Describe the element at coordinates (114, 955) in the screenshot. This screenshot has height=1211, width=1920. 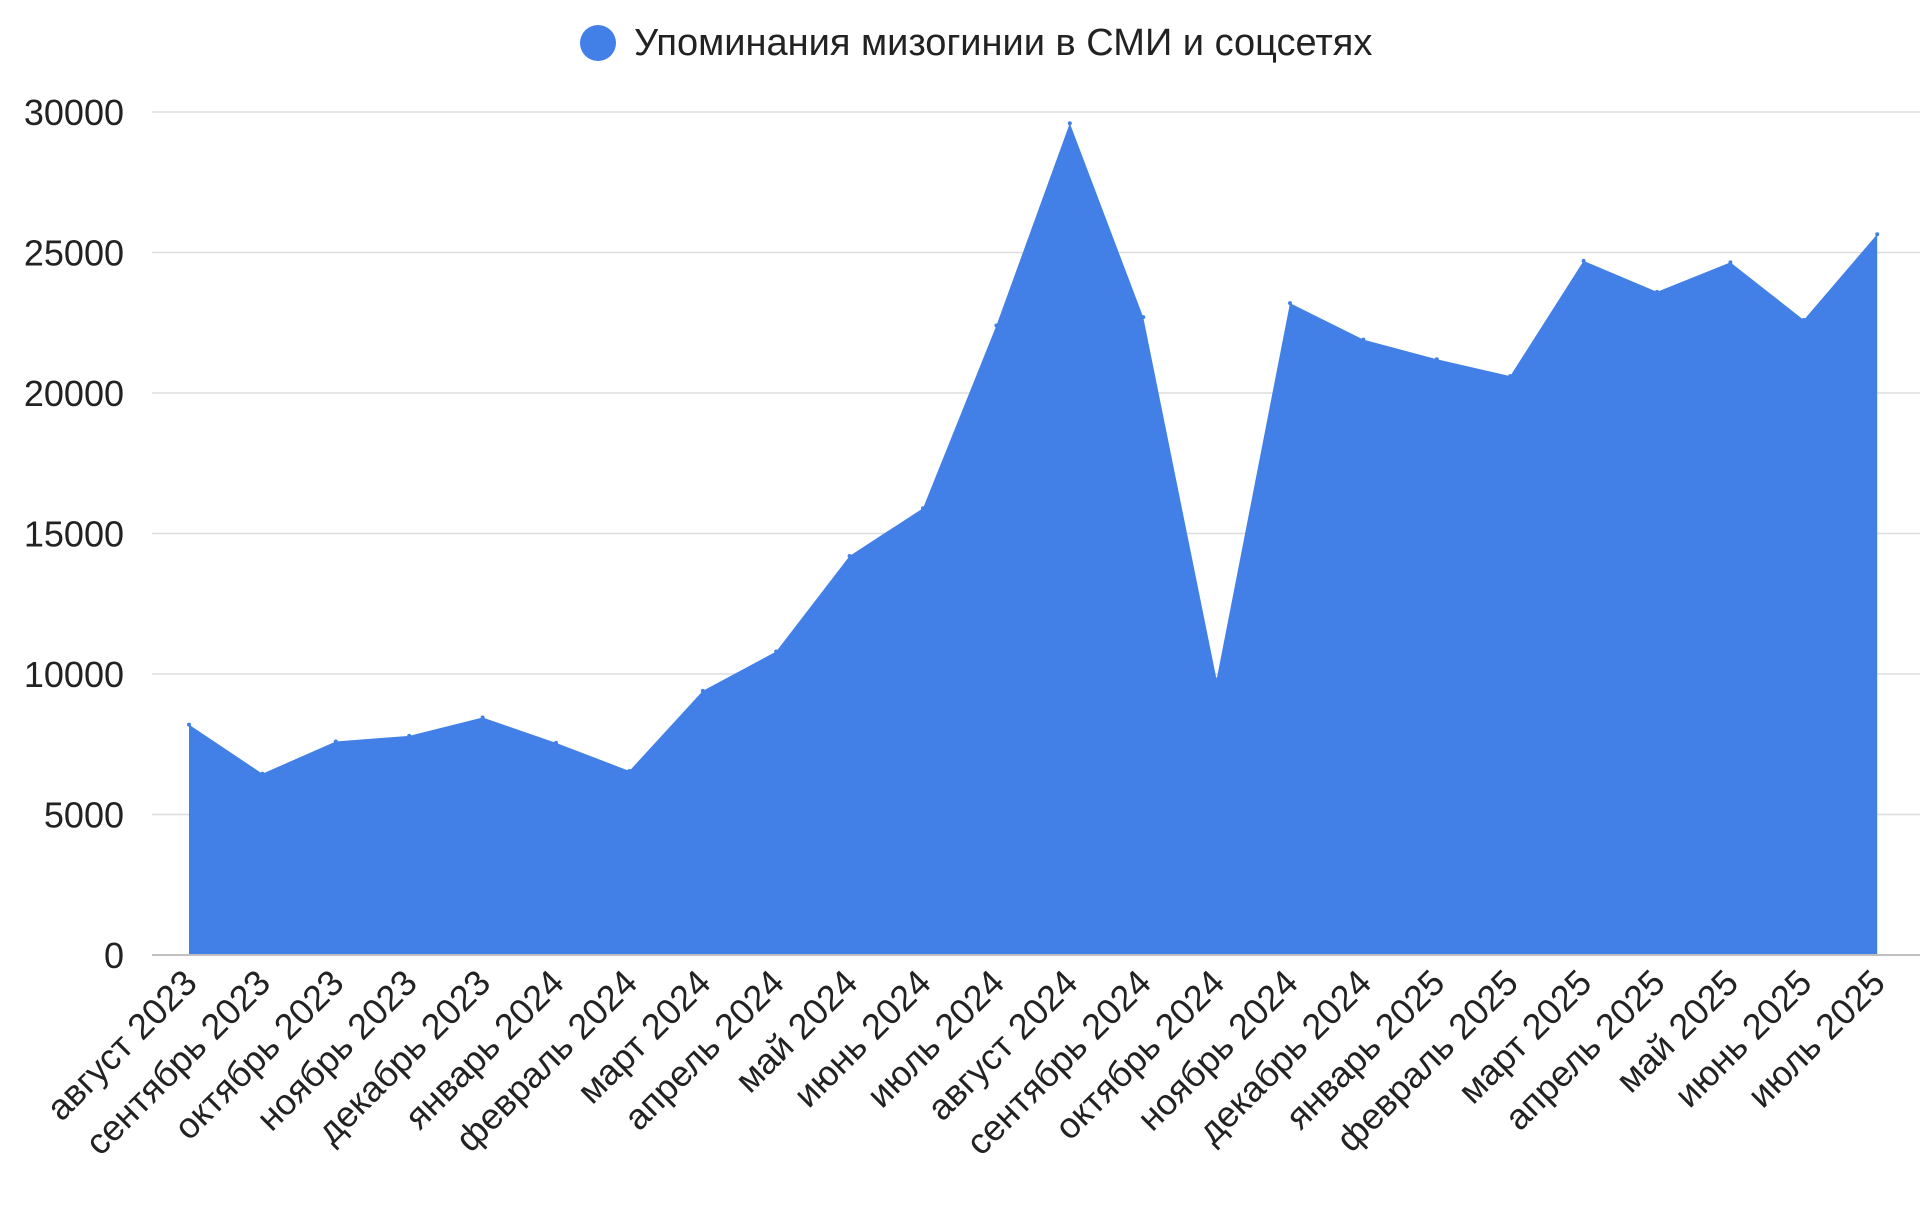
I see `y-tick-label: 0` at that location.